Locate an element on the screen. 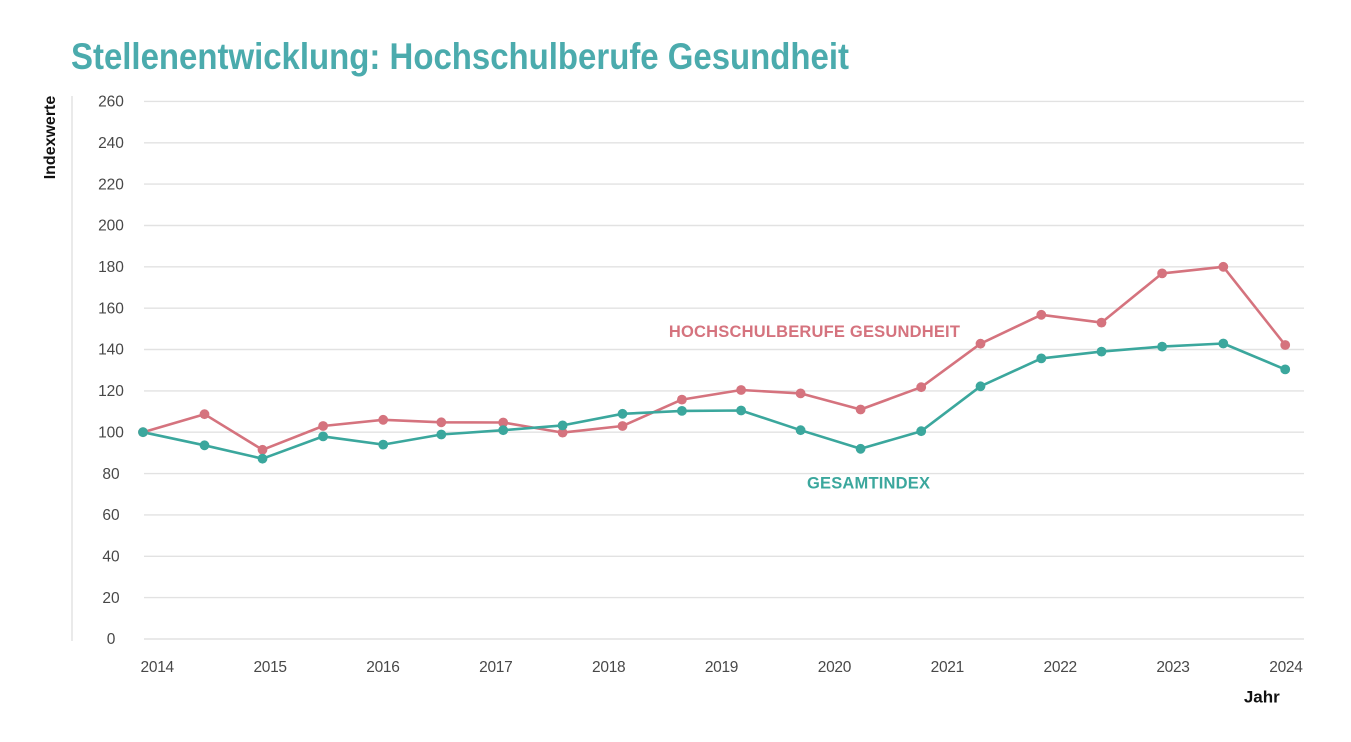  svg-text: 0 is located at coordinates (111, 639).